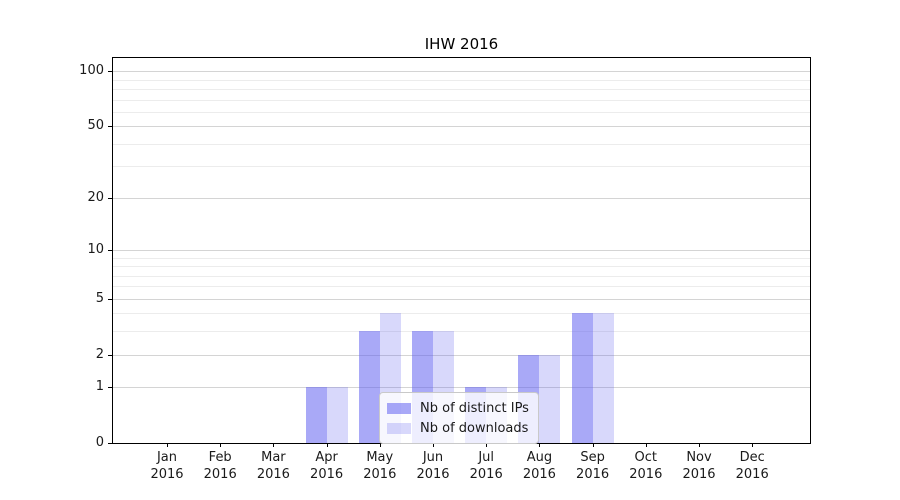 This screenshot has width=900, height=500. Describe the element at coordinates (461, 44) in the screenshot. I see `chart-title: IHW 2016` at that location.